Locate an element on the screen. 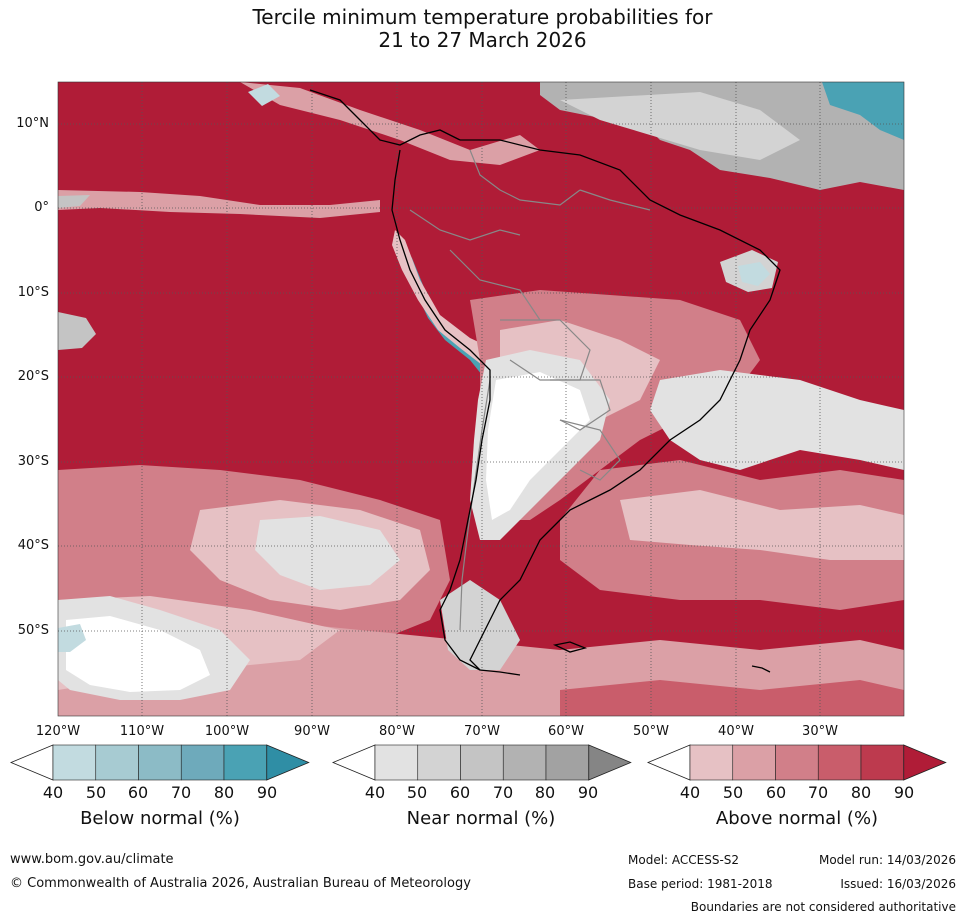 The height and width of the screenshot is (919, 965). colorbar-near-title: Near normal (%) is located at coordinates (481, 818).